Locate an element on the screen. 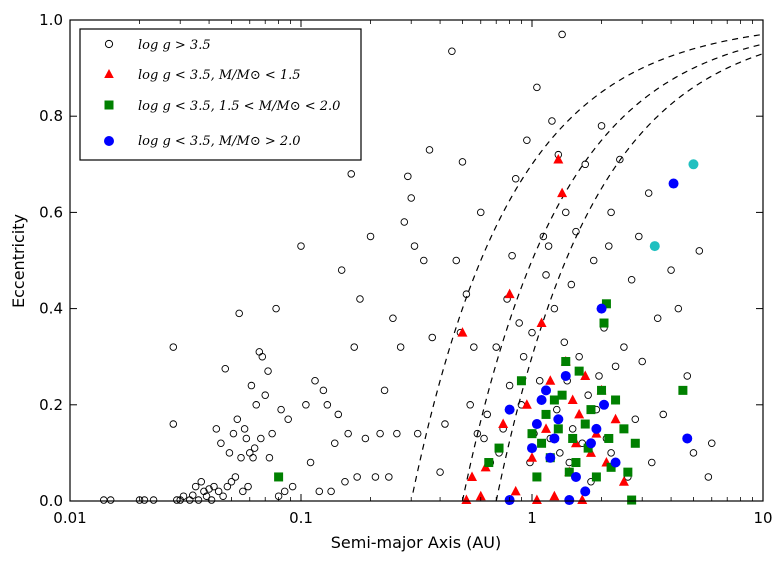 Image resolution: width=783 pixels, height=564 pixels. legend-label-3: log g < 3.5, M/M⊙ > 2.0 is located at coordinates (219, 141).